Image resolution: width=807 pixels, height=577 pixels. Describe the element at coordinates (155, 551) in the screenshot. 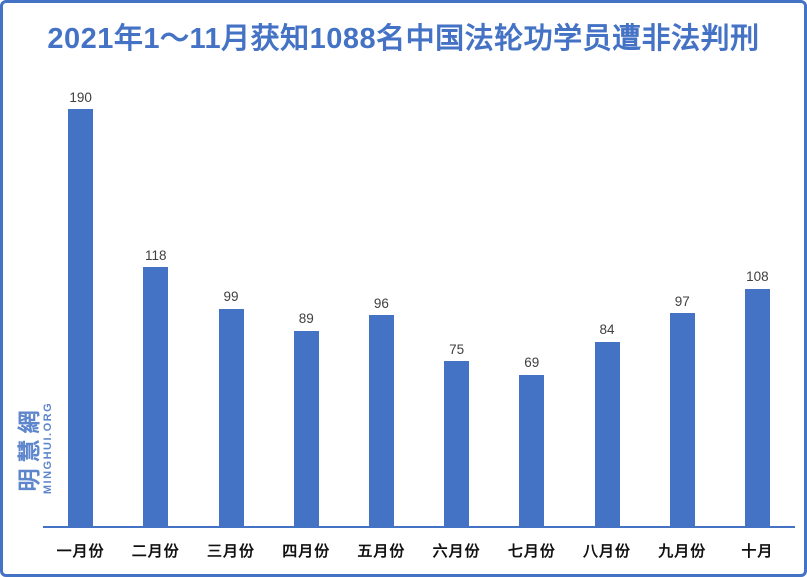

I see `x-axis-category-label: 二月份` at that location.